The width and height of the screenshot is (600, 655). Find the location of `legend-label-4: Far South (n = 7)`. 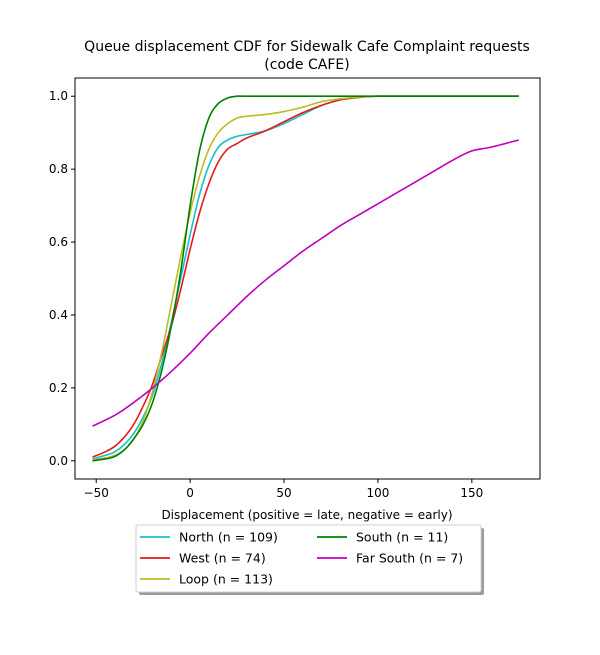

legend-label-4: Far South (n = 7) is located at coordinates (409, 558).